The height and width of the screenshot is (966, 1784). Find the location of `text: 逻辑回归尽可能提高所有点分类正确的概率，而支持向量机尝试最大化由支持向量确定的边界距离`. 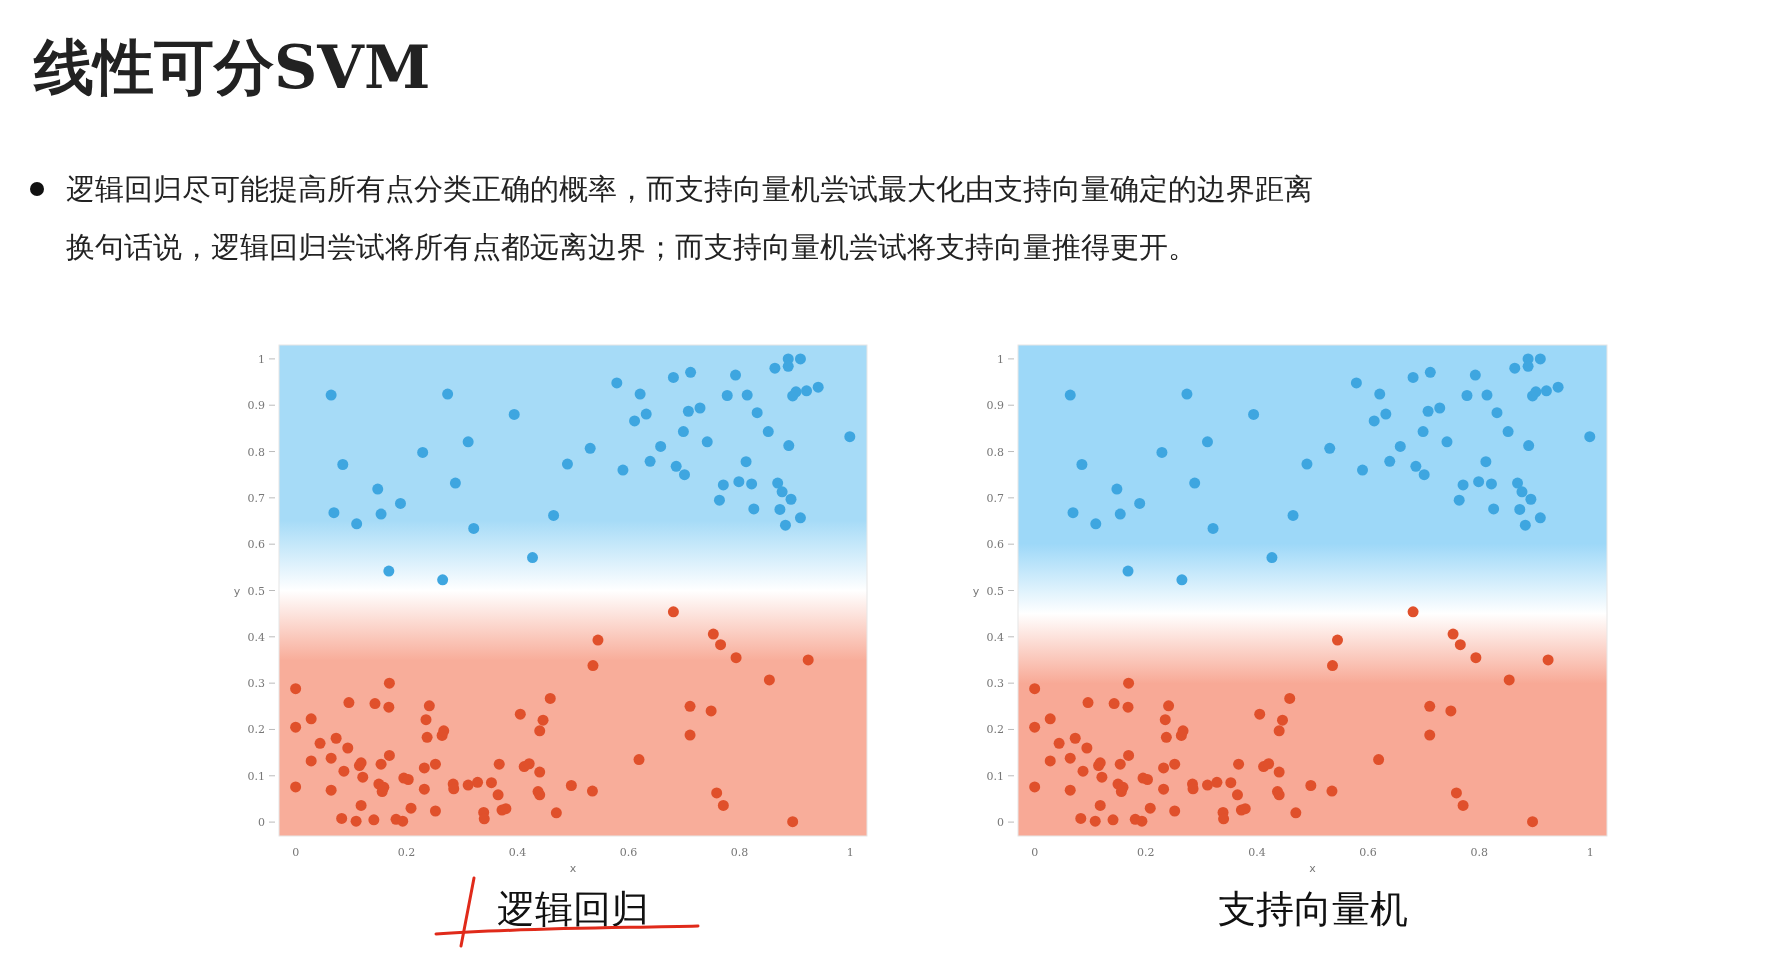

text: 逻辑回归尽可能提高所有点分类正确的概率，而支持向量机尝试最大化由支持向量确定的边界距离 is located at coordinates (690, 189).